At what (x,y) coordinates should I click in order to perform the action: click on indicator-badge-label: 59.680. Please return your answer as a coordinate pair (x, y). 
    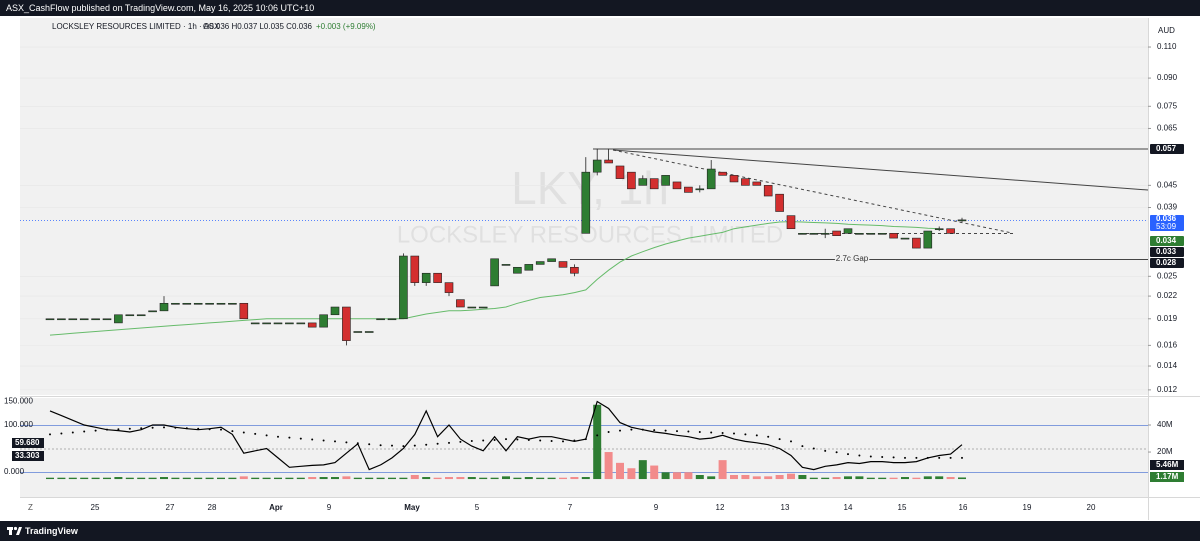
    Looking at the image, I should click on (27, 442).